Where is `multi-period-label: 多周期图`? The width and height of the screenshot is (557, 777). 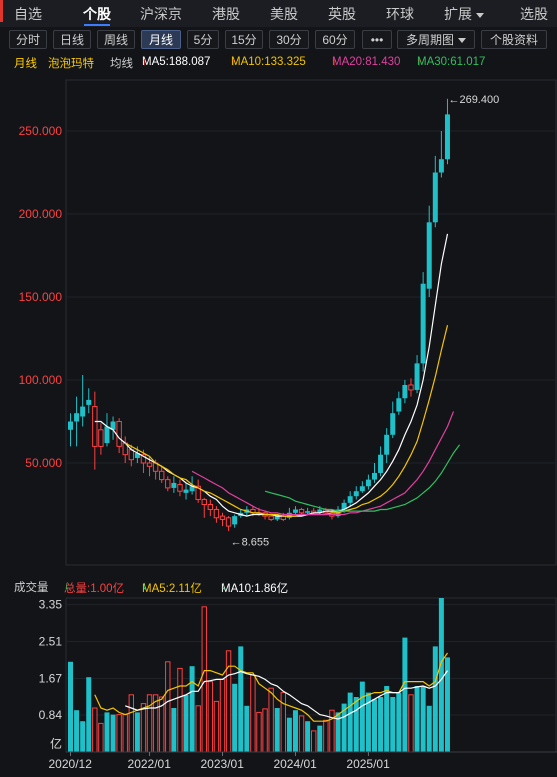 multi-period-label: 多周期图 is located at coordinates (429, 40).